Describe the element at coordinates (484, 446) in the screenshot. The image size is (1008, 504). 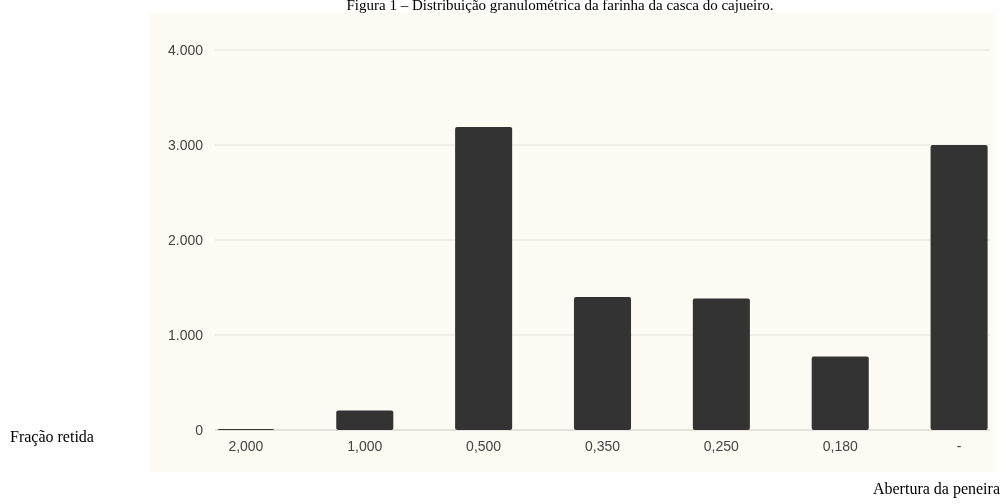
I see `x-tick-label: 0,500` at that location.